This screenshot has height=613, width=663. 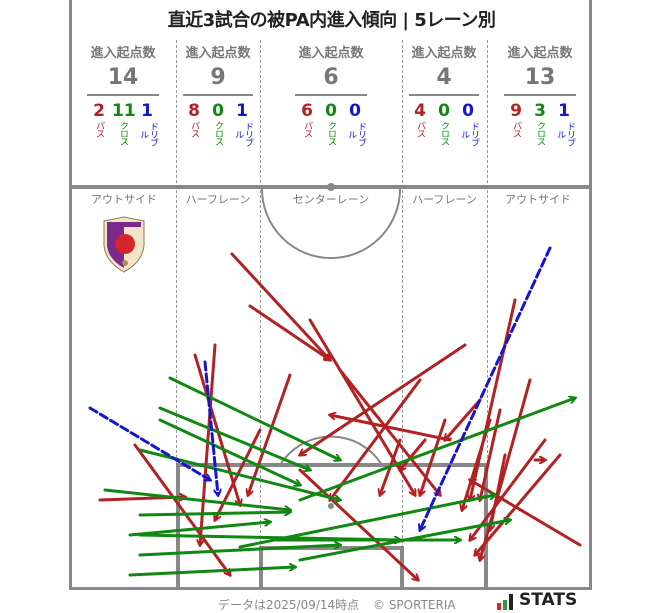 I want to click on stat-total: 13, so click(x=540, y=77).